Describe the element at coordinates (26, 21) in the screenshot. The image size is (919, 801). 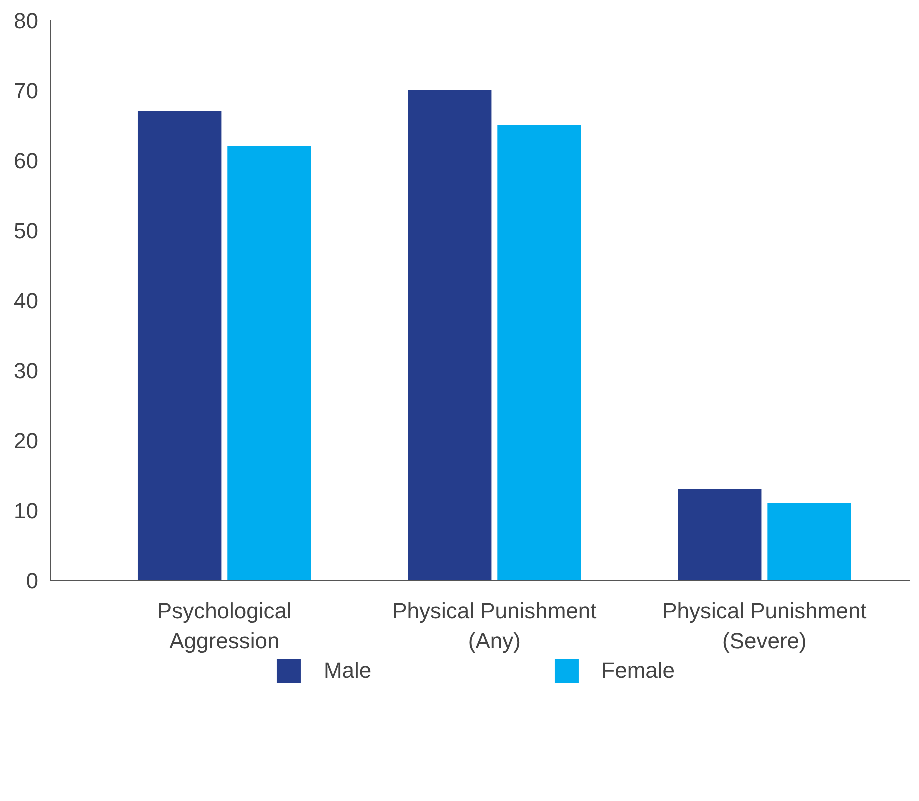
I see `y-tick-label: 80` at that location.